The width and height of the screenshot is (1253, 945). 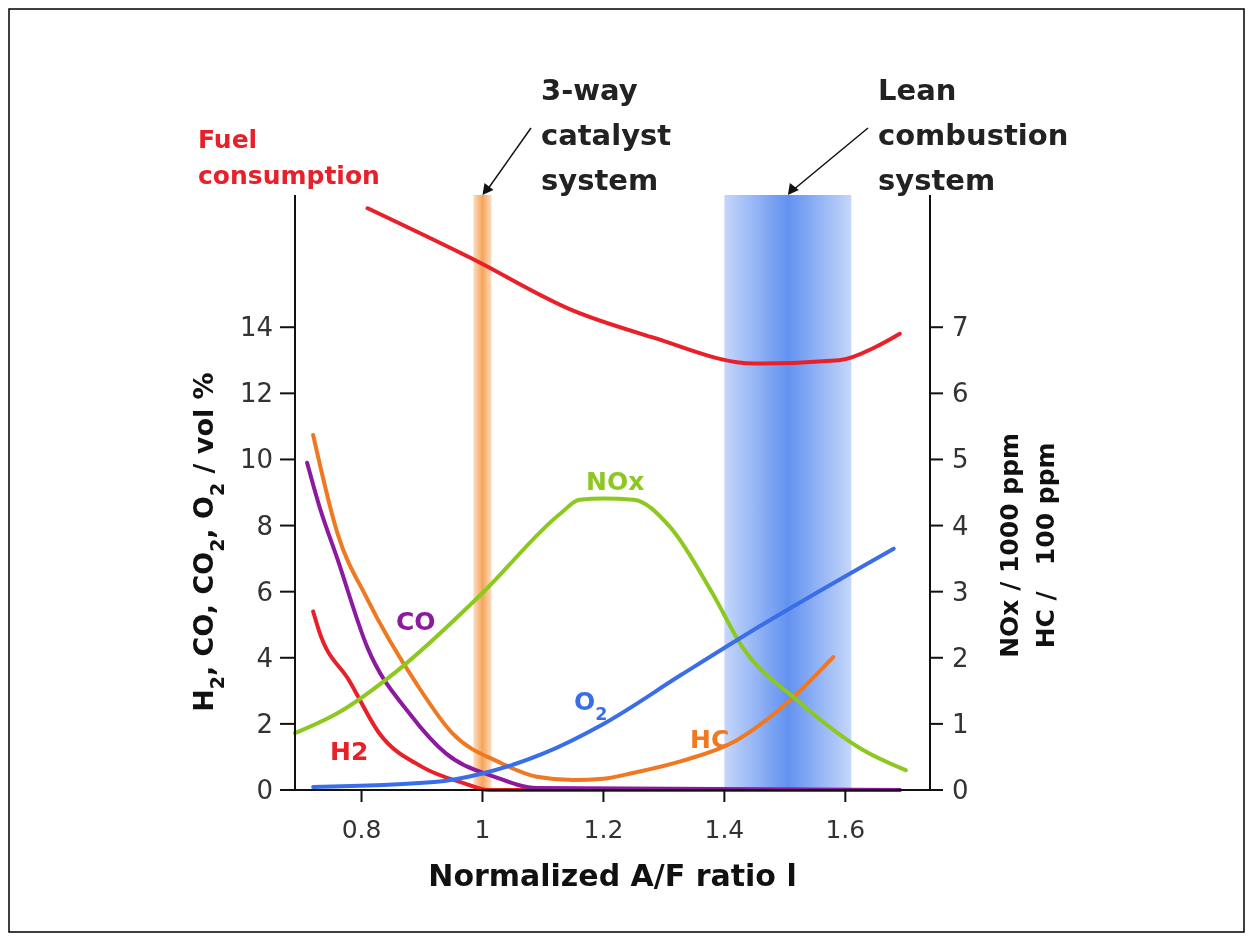 I want to click on series-label: O$_{2}$, so click(x=591, y=705).